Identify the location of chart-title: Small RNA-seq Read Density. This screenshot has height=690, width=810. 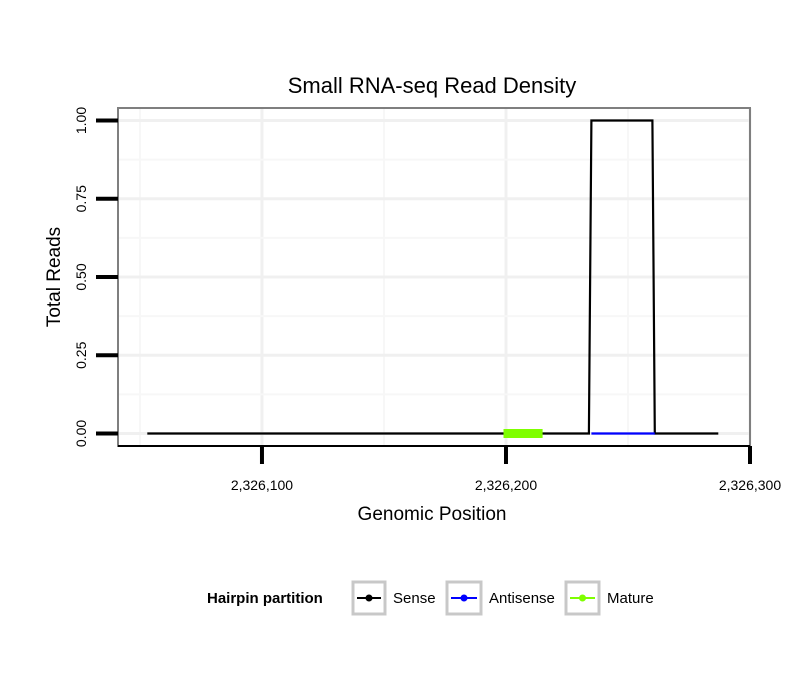
(432, 85).